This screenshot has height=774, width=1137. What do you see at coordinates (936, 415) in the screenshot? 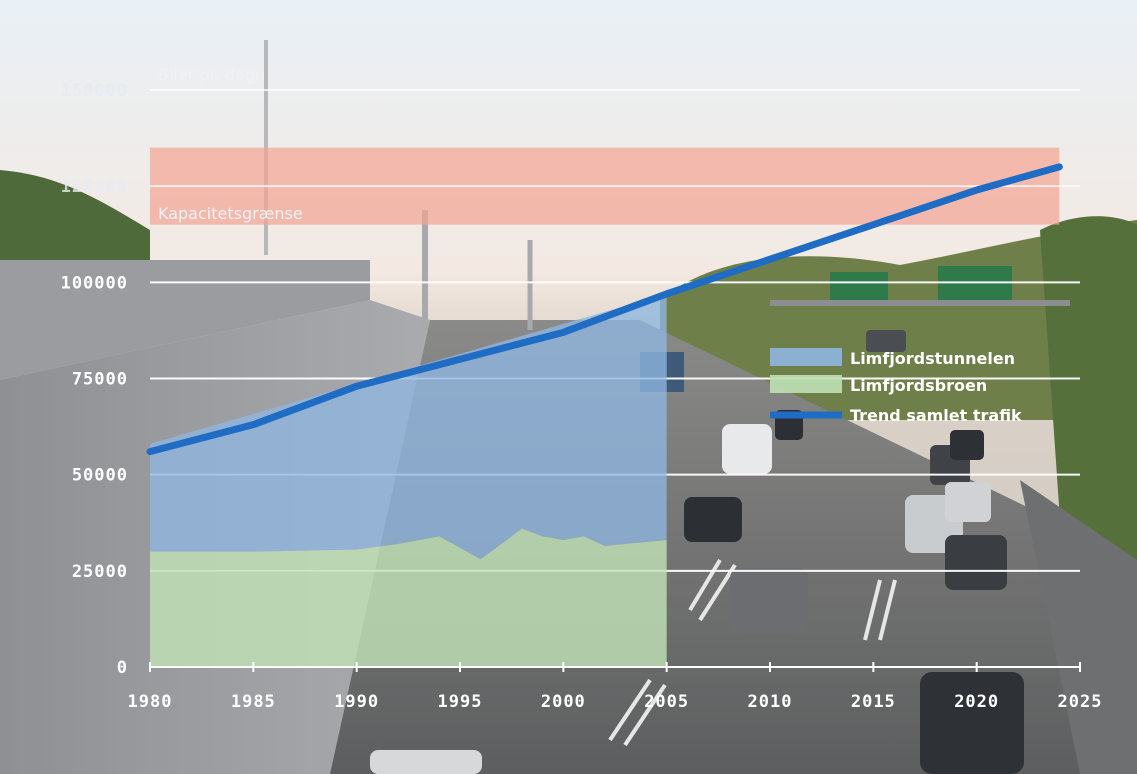
I see `legend-label: Trend samlet trafik` at bounding box center [936, 415].